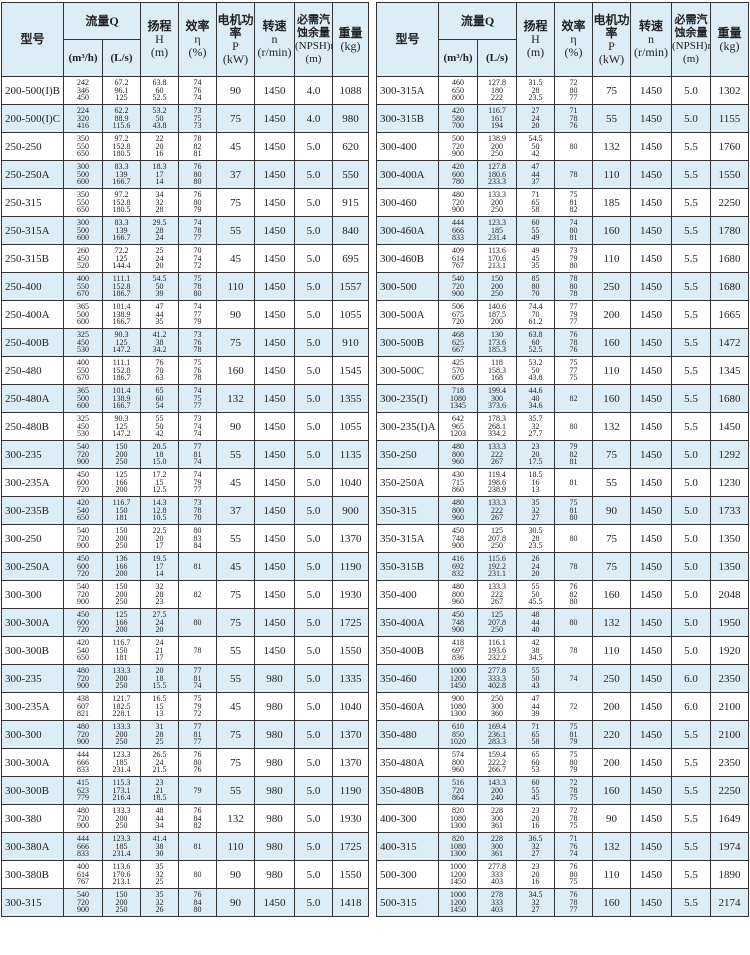  Describe the element at coordinates (197, 398) in the screenshot. I see `cell-efficiency: 74 75 77` at that location.